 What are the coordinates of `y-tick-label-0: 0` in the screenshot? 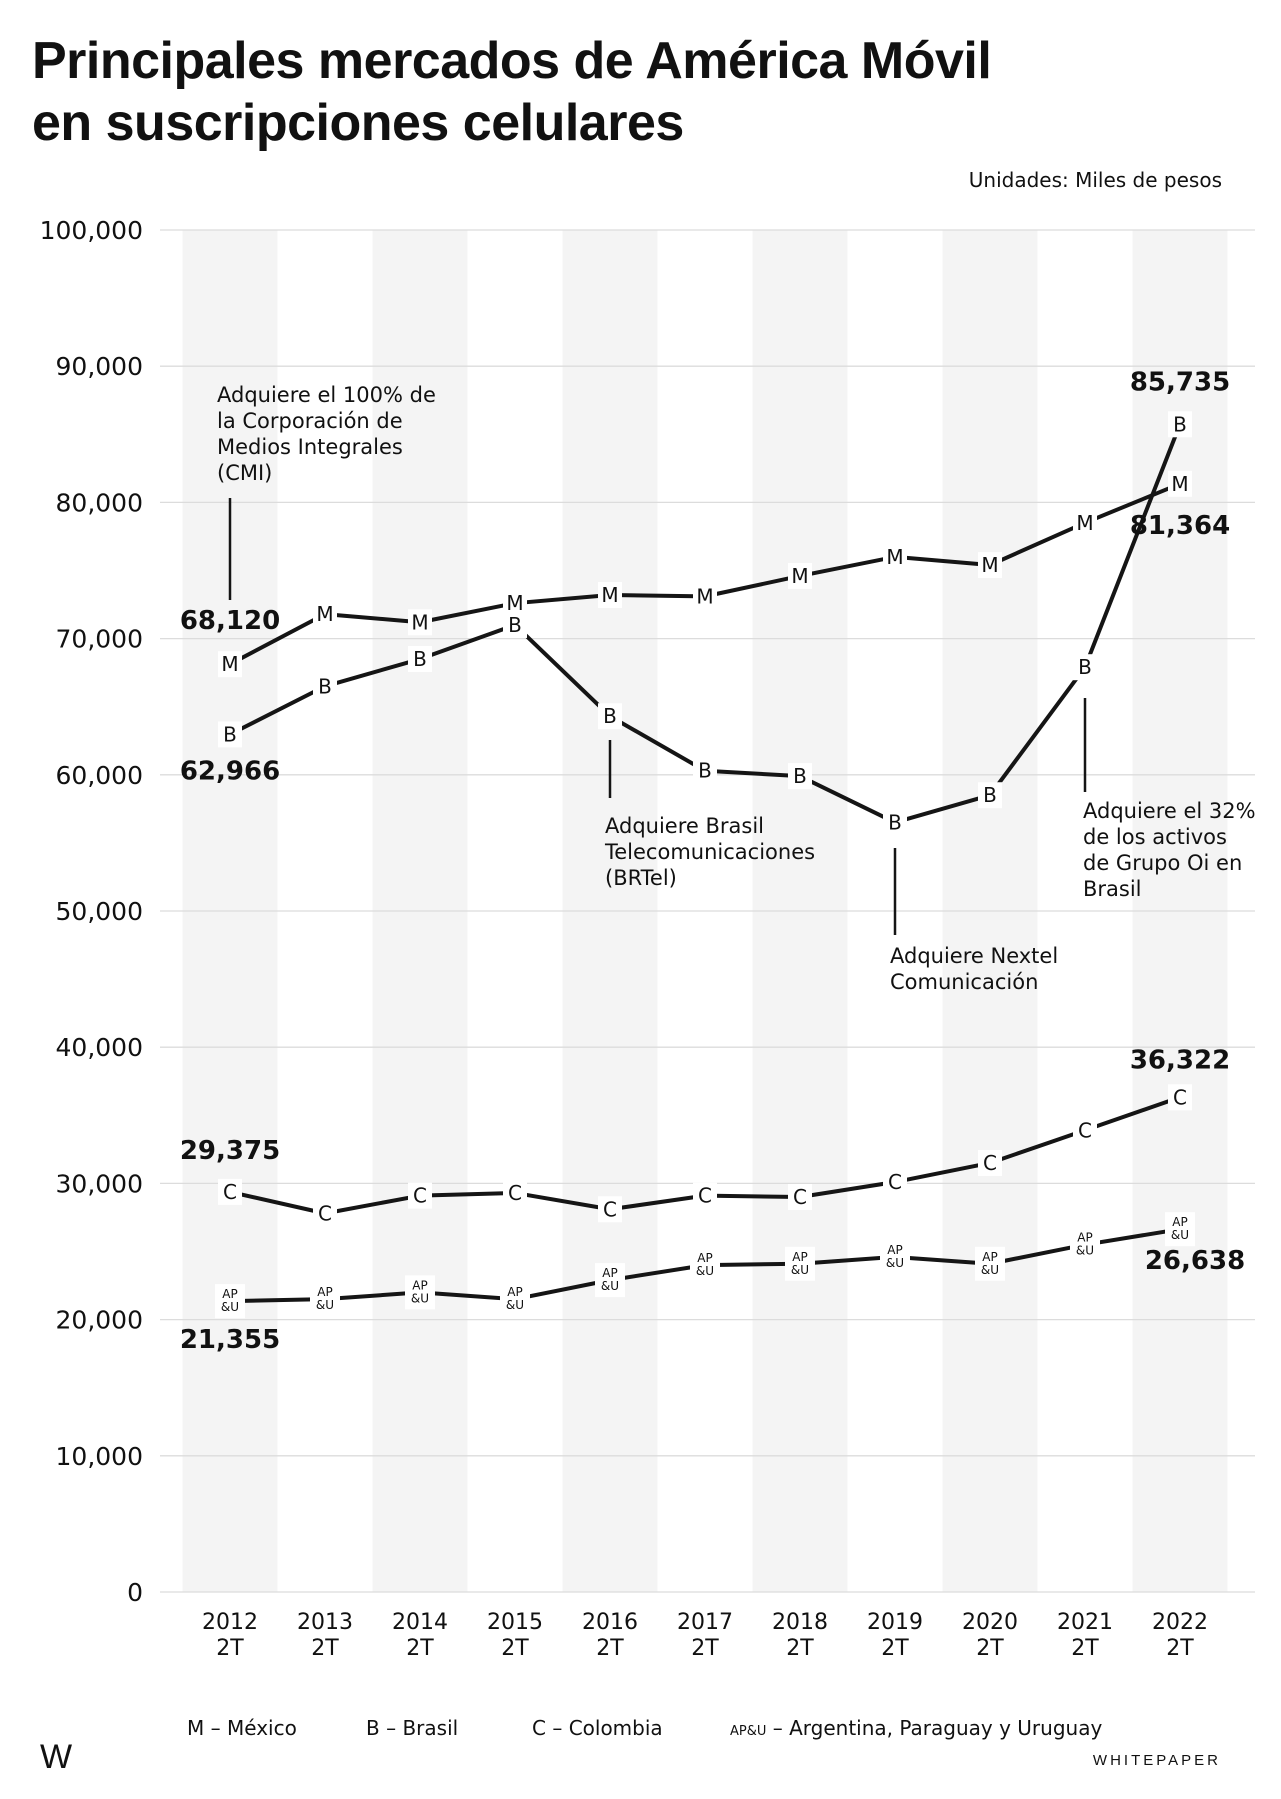 It's located at (135, 1592).